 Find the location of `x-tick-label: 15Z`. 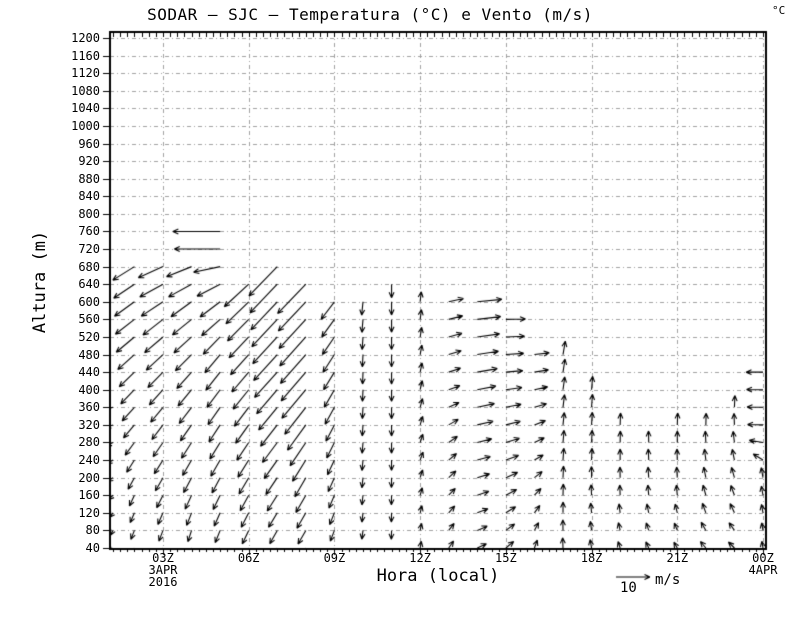

x-tick-label: 15Z is located at coordinates (506, 558).